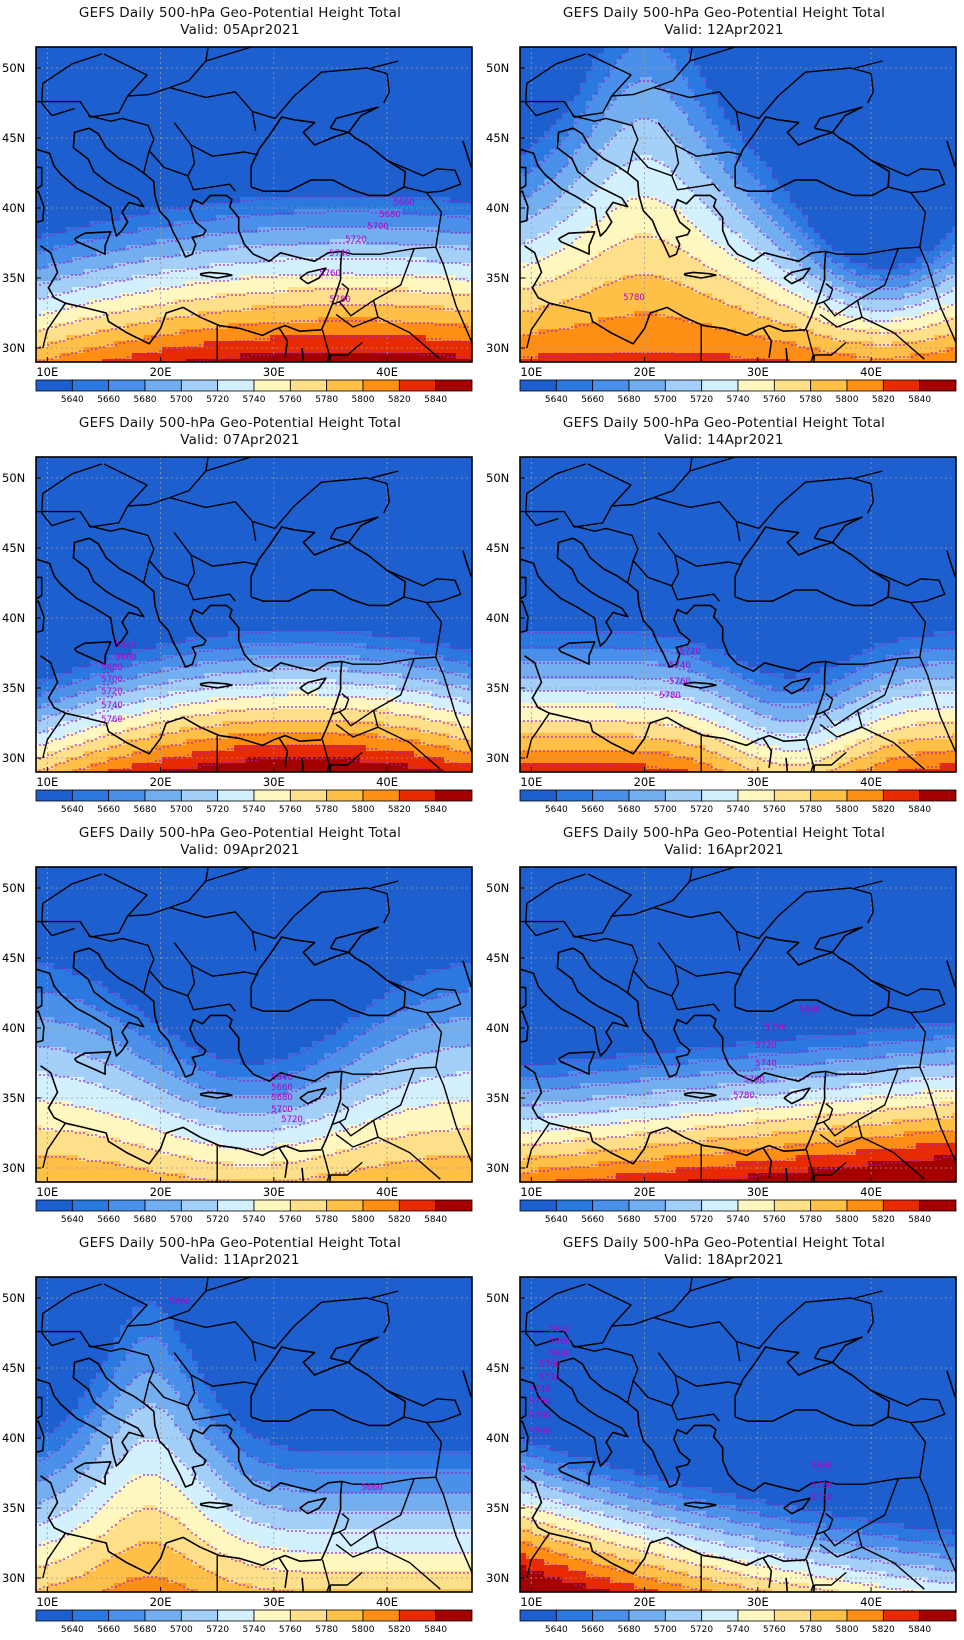  What do you see at coordinates (292, 1120) in the screenshot?
I see `contour-label: 5720` at bounding box center [292, 1120].